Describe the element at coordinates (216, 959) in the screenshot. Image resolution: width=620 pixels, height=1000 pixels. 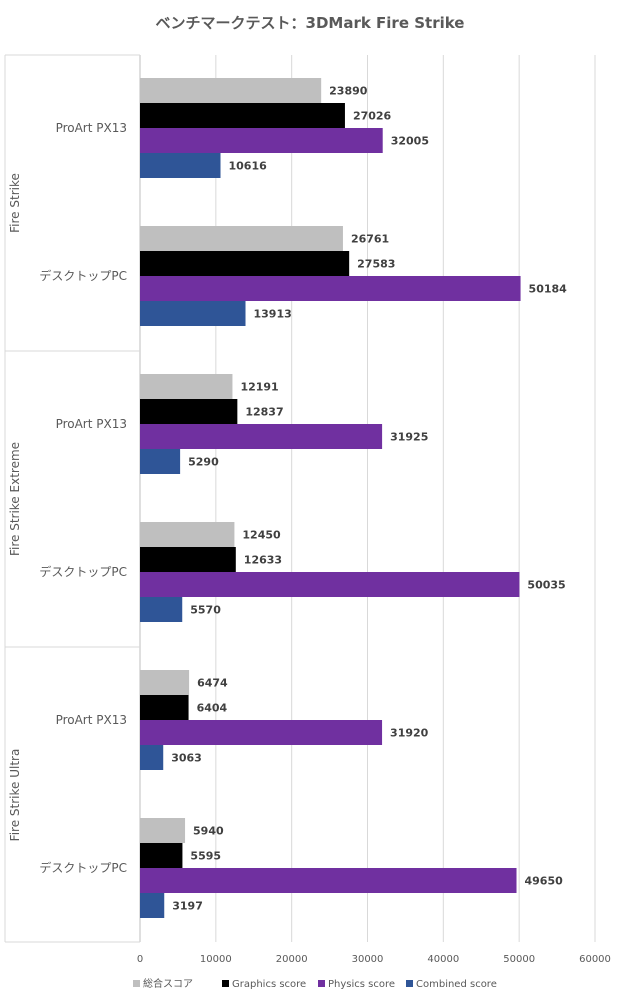
I see `x-tick-label: 10000` at that location.